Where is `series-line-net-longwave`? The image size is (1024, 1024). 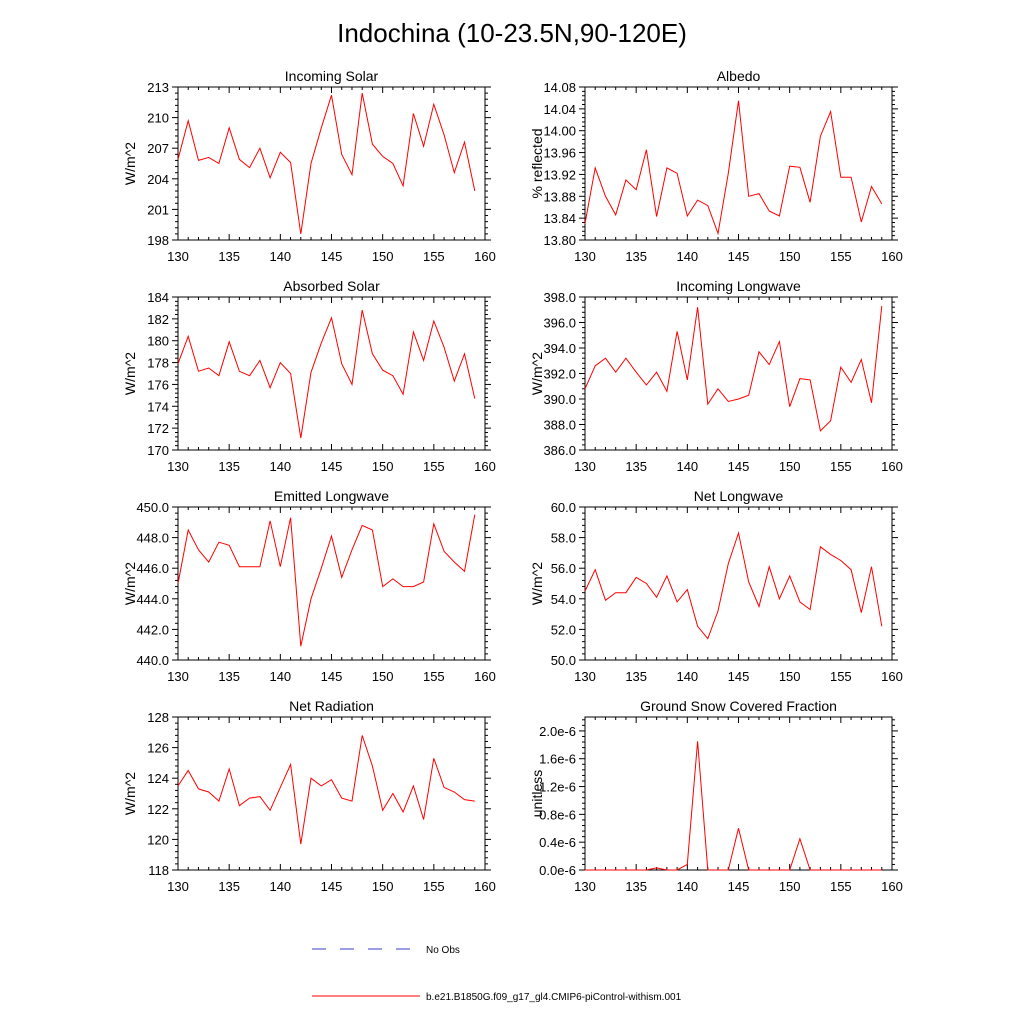
series-line-net-longwave is located at coordinates (733, 585).